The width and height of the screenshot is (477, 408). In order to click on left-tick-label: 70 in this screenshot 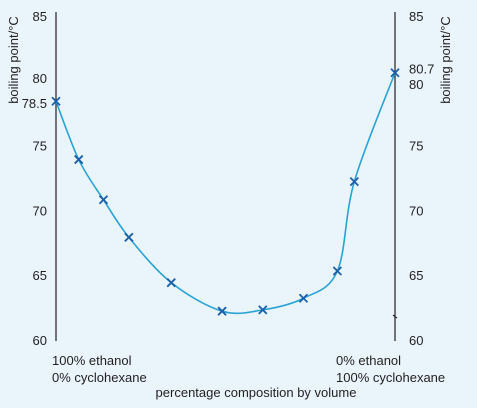, I will do `click(40, 210)`.